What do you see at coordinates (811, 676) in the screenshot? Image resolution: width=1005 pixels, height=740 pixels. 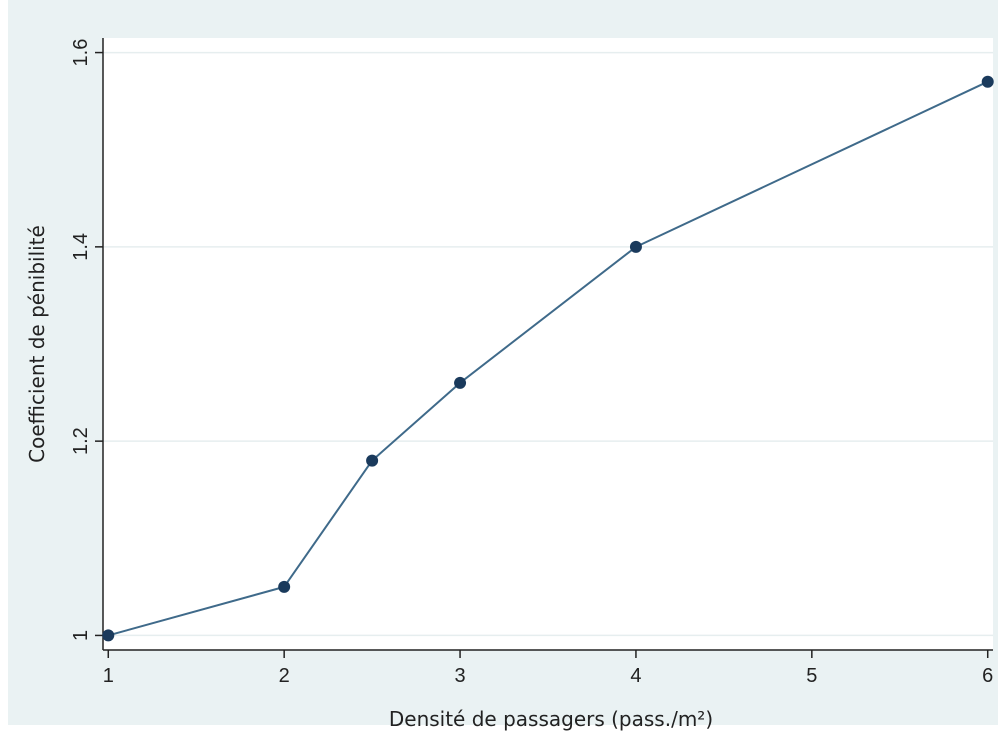 I see `x-tick-label: 5` at bounding box center [811, 676].